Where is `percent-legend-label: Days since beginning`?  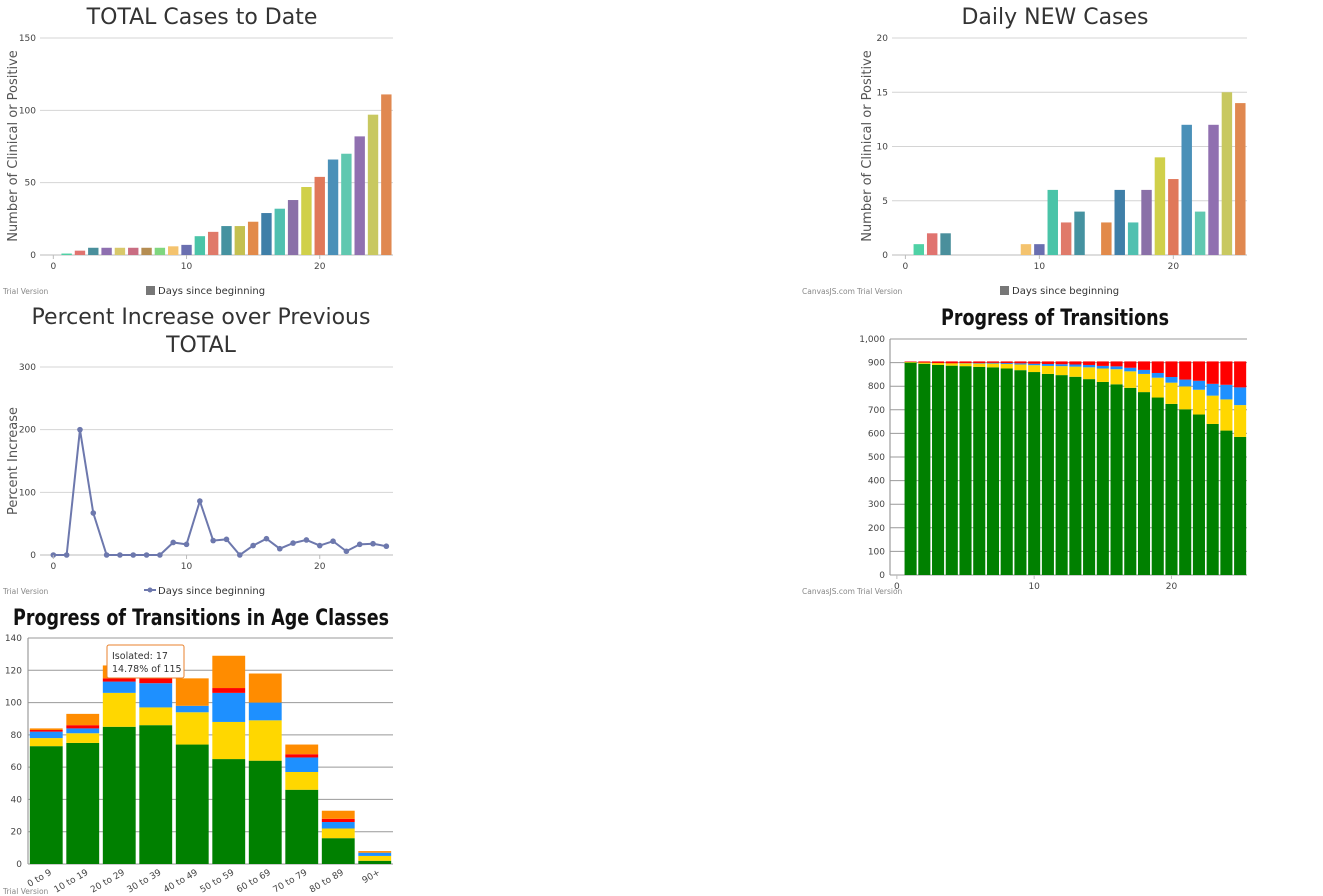 percent-legend-label: Days since beginning is located at coordinates (211, 591).